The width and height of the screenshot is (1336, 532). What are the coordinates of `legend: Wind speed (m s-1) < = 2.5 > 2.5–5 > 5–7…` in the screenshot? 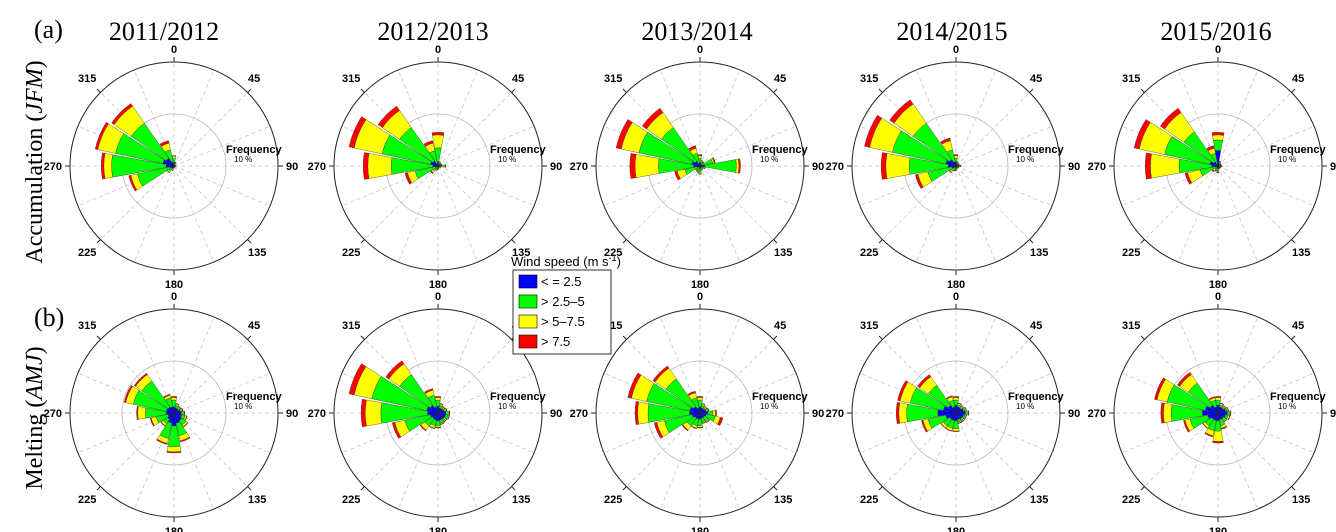 It's located at (566, 304).